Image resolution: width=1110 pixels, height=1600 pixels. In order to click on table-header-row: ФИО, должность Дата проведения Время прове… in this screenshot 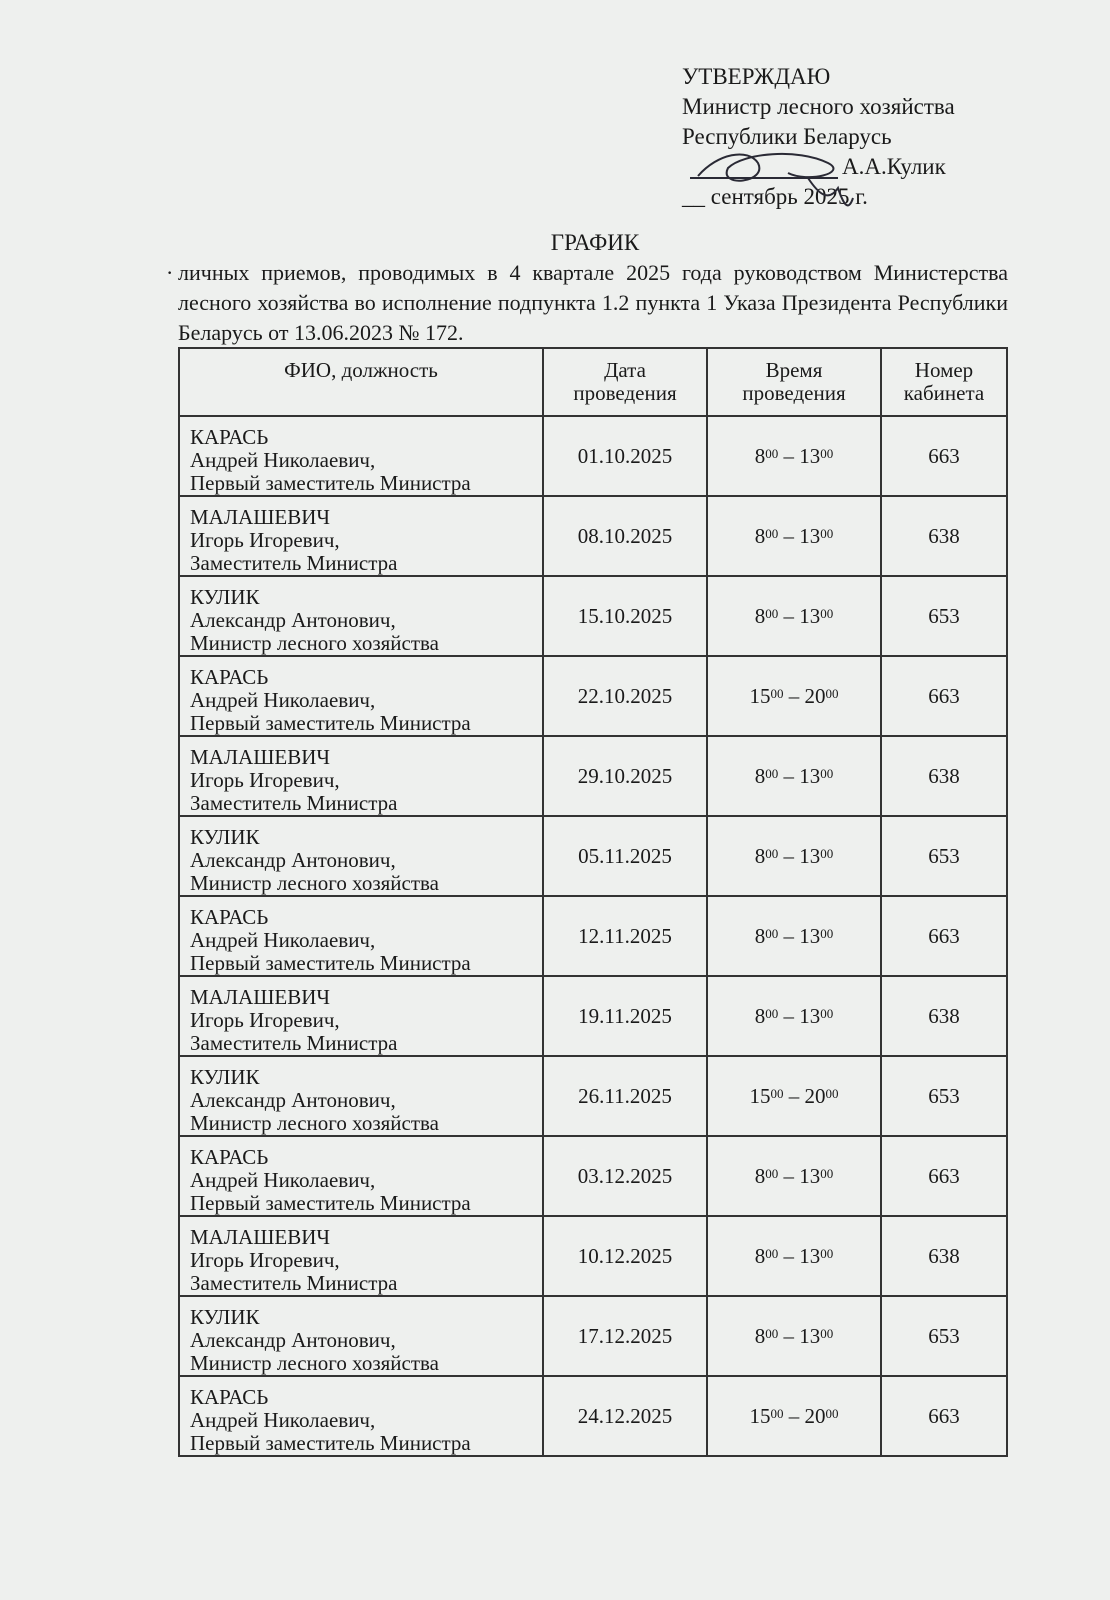, I will do `click(593, 382)`.